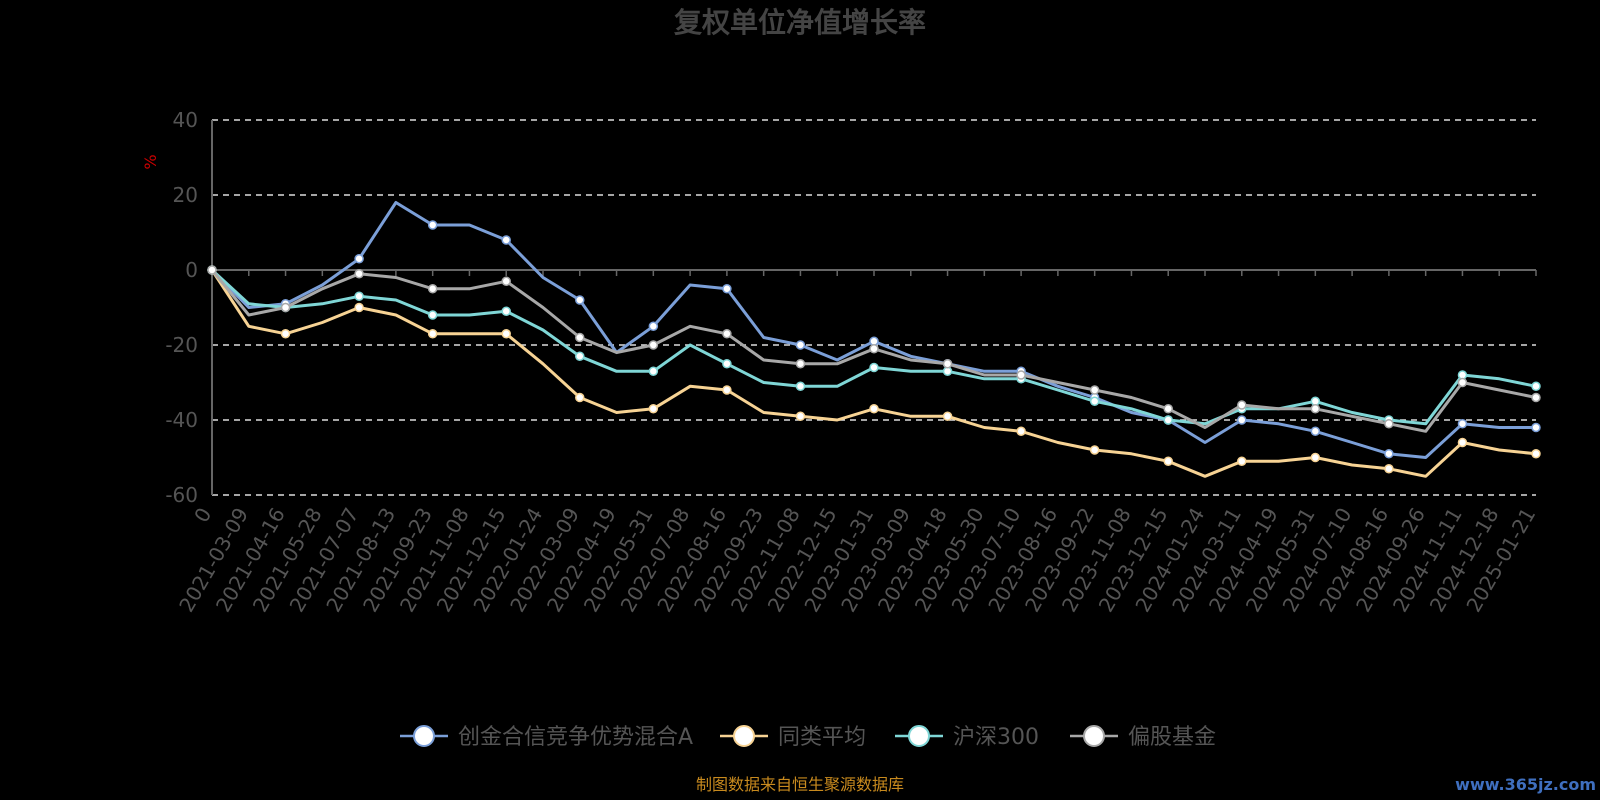  I want to click on legend: 创金合信竞争优势混合A 同类平均 沪深300 偏股基金, so click(808, 737).